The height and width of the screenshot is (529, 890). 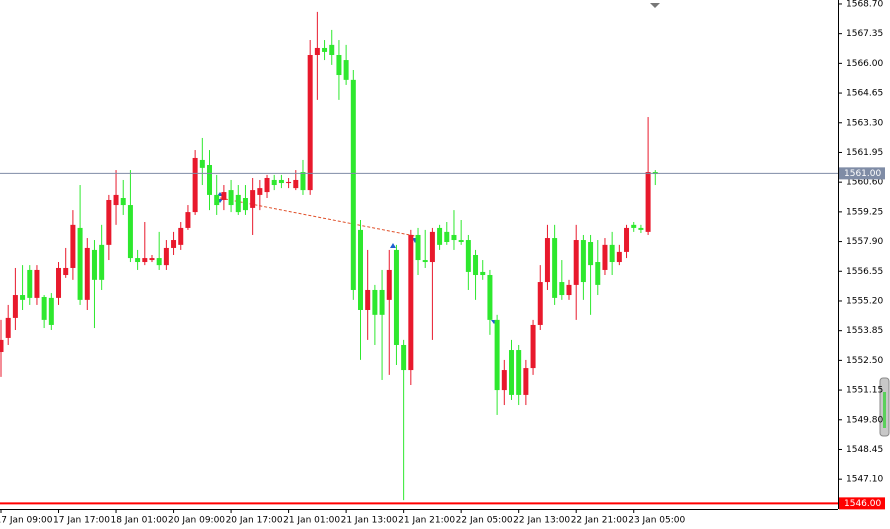 I want to click on y-tick-label: 1561.95, so click(x=864, y=153).